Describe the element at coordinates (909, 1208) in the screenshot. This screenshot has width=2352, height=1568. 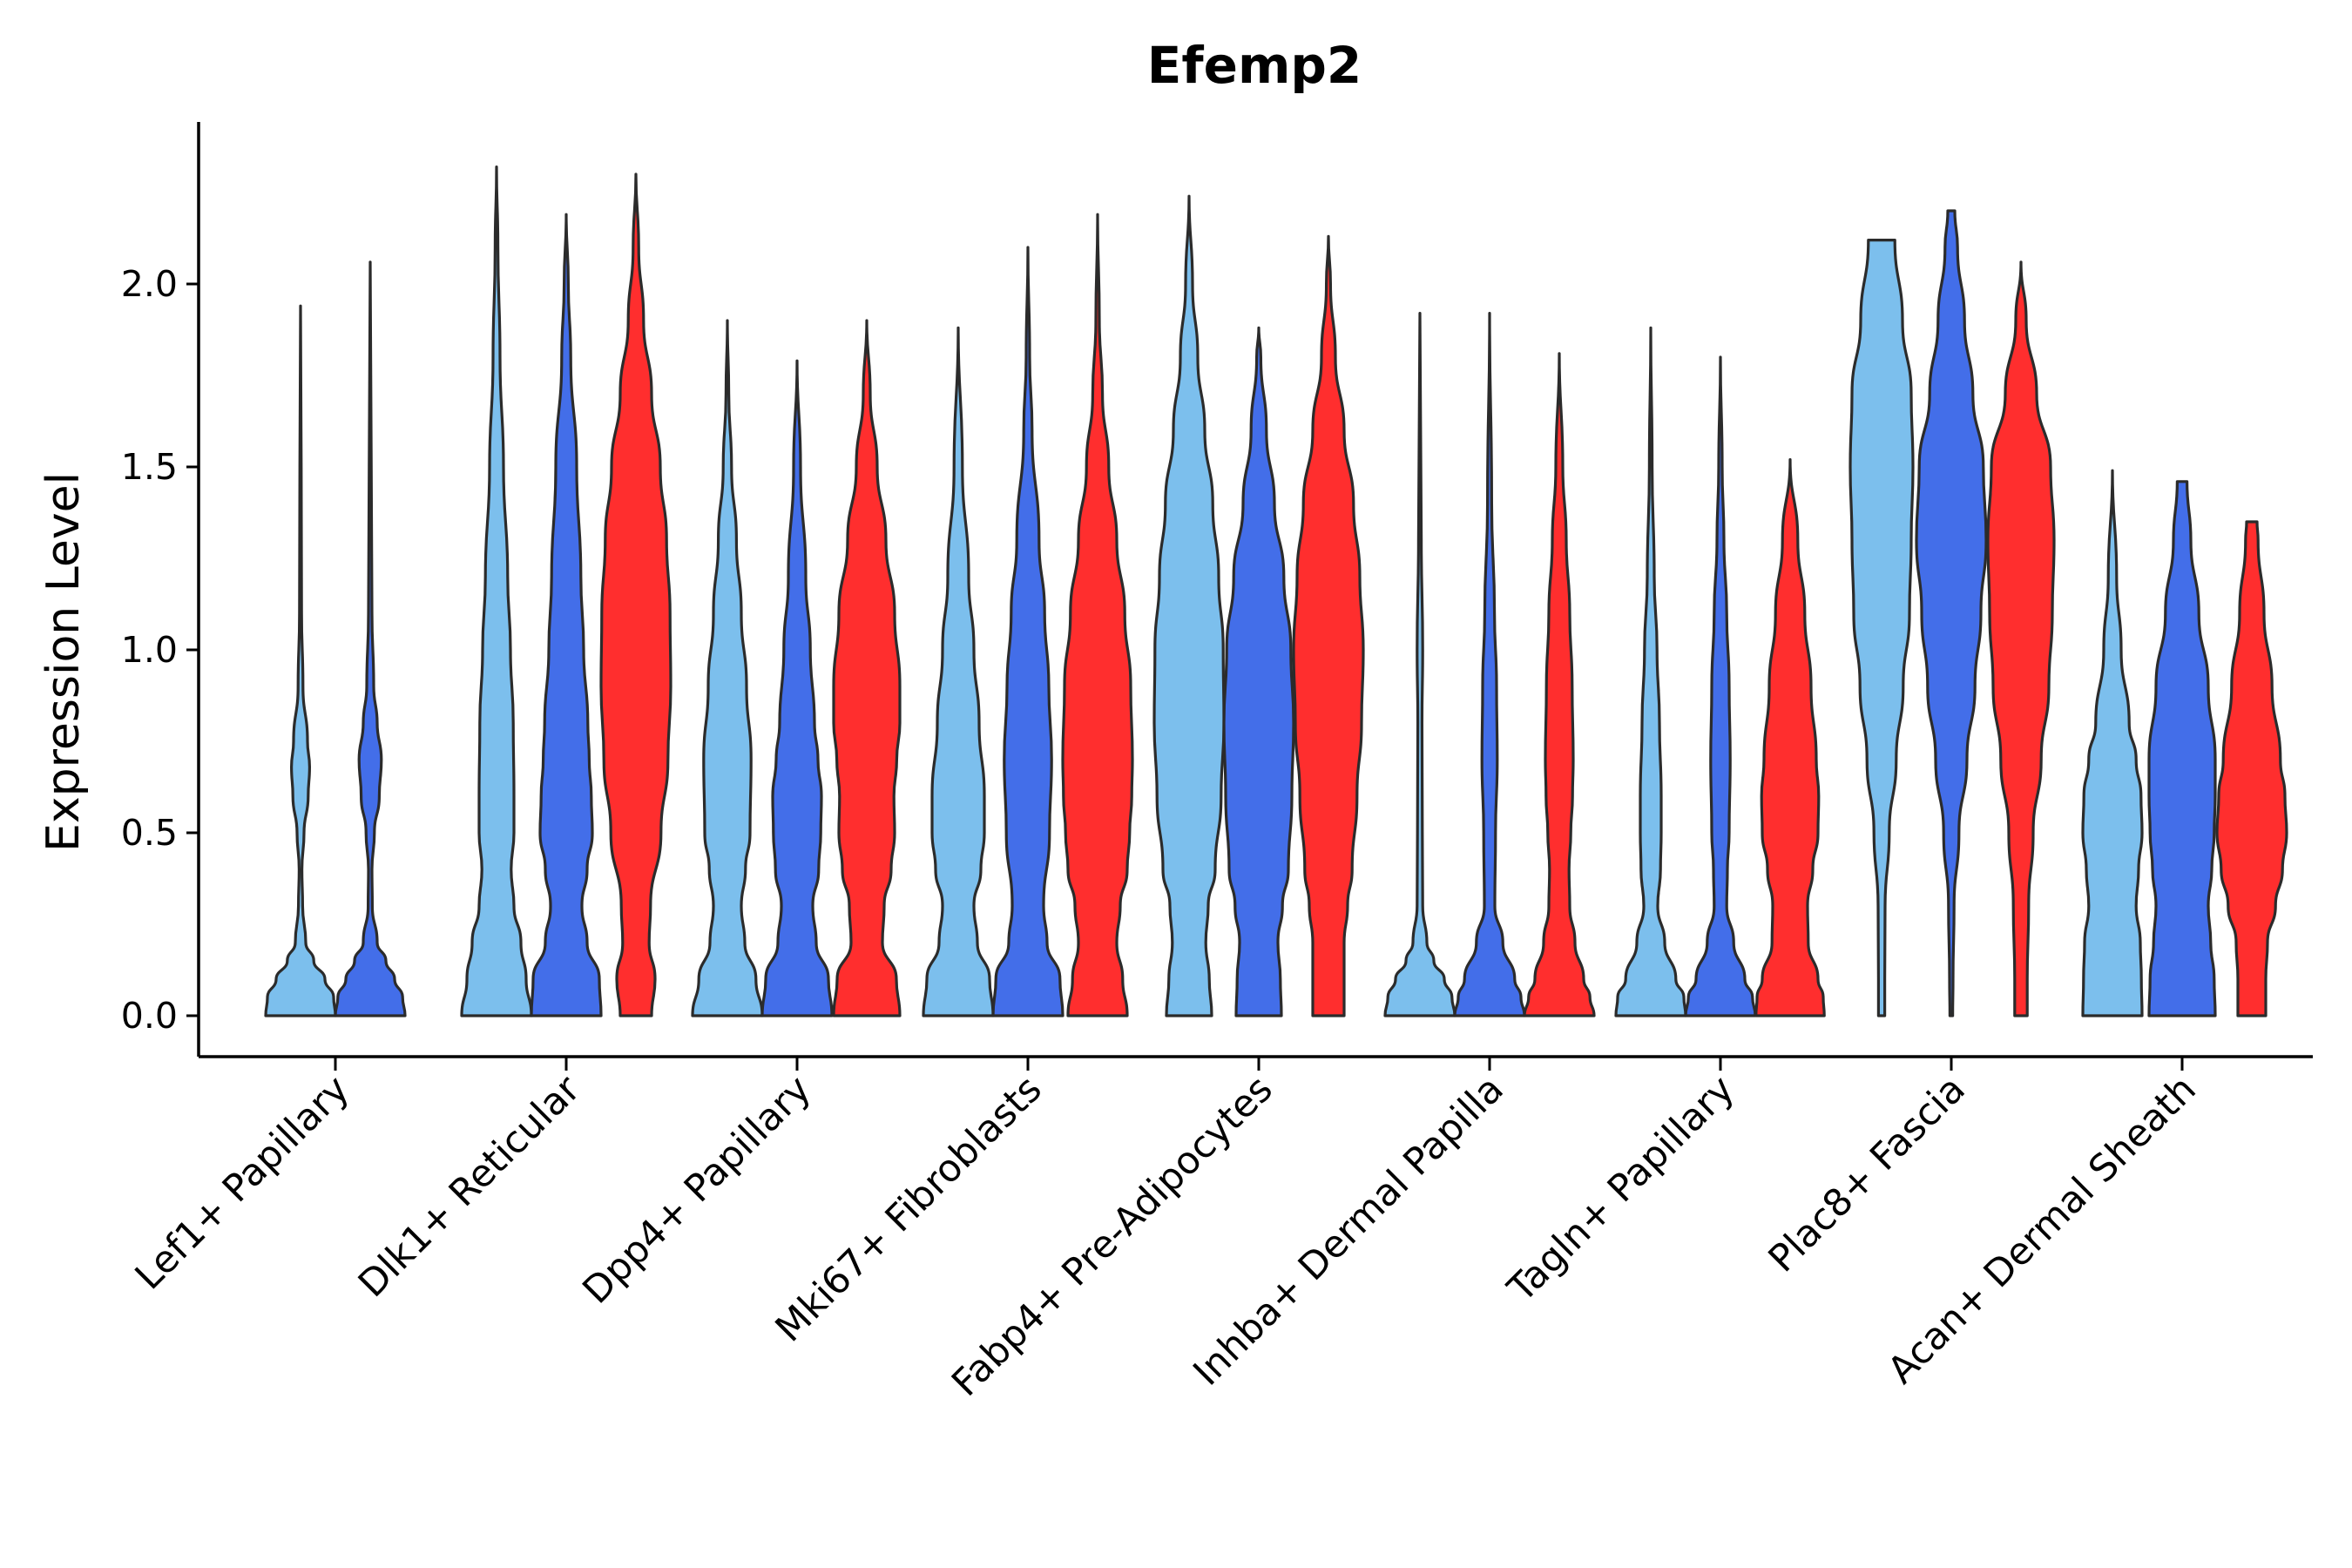
I see `x-tick-label: Mki67+ Fibroblasts` at that location.